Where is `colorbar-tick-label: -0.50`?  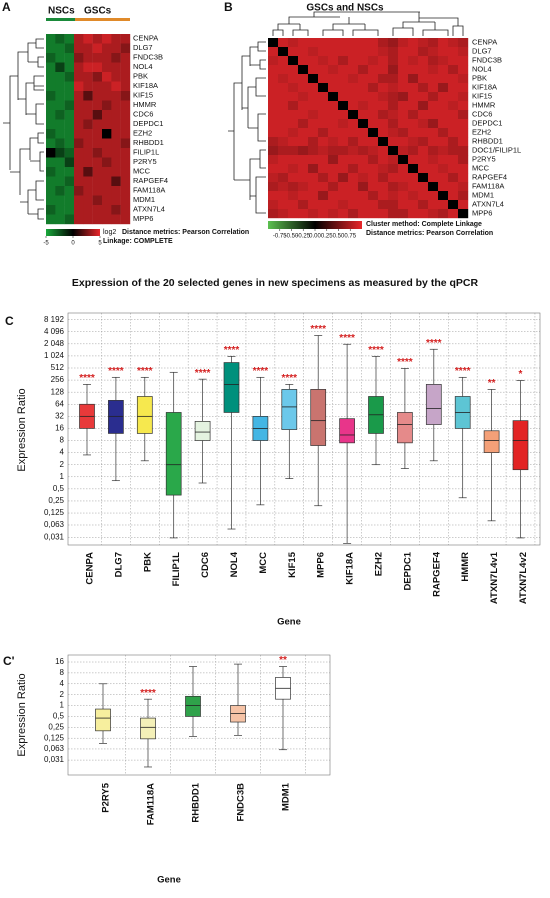 colorbar-tick-label: -0.50 is located at coordinates (292, 237).